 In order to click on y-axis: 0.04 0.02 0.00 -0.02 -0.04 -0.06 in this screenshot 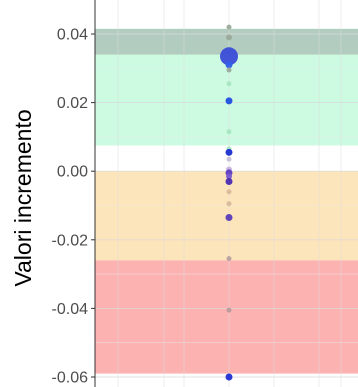, I will do `click(74, 193)`.